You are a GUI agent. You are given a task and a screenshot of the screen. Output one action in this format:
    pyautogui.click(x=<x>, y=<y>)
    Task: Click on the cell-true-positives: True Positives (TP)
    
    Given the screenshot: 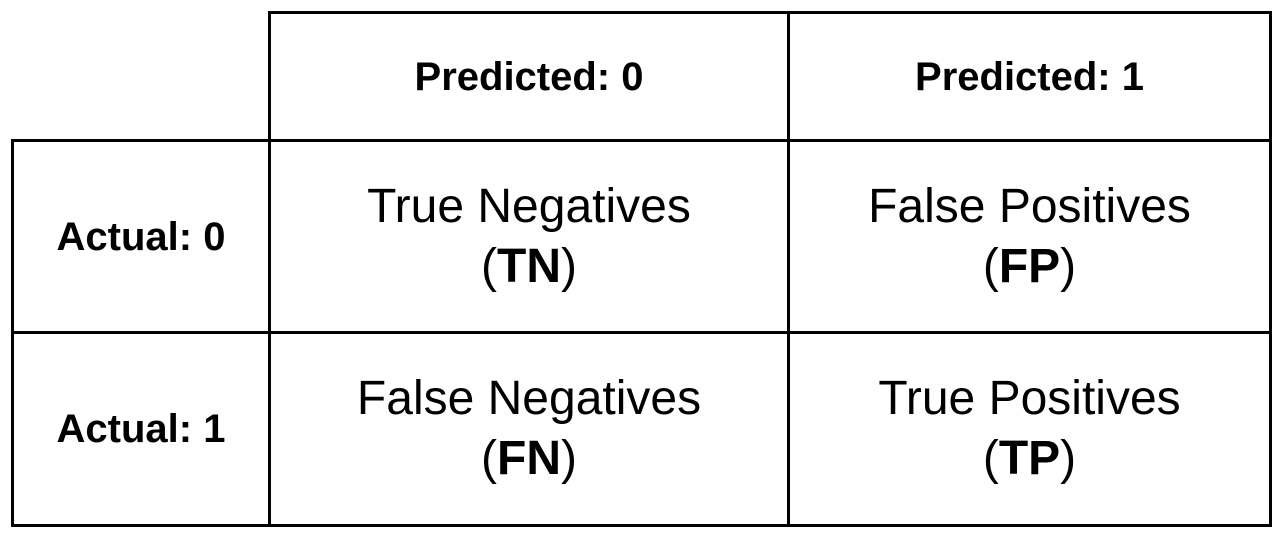 What is the action you would take?
    pyautogui.click(x=1029, y=429)
    